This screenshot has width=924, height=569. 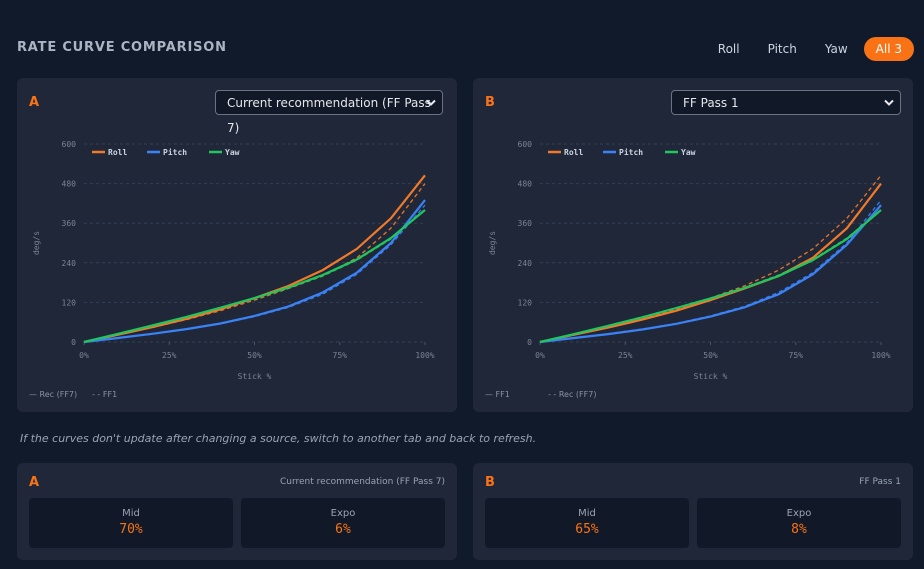 I want to click on summary-label: B, so click(x=490, y=482).